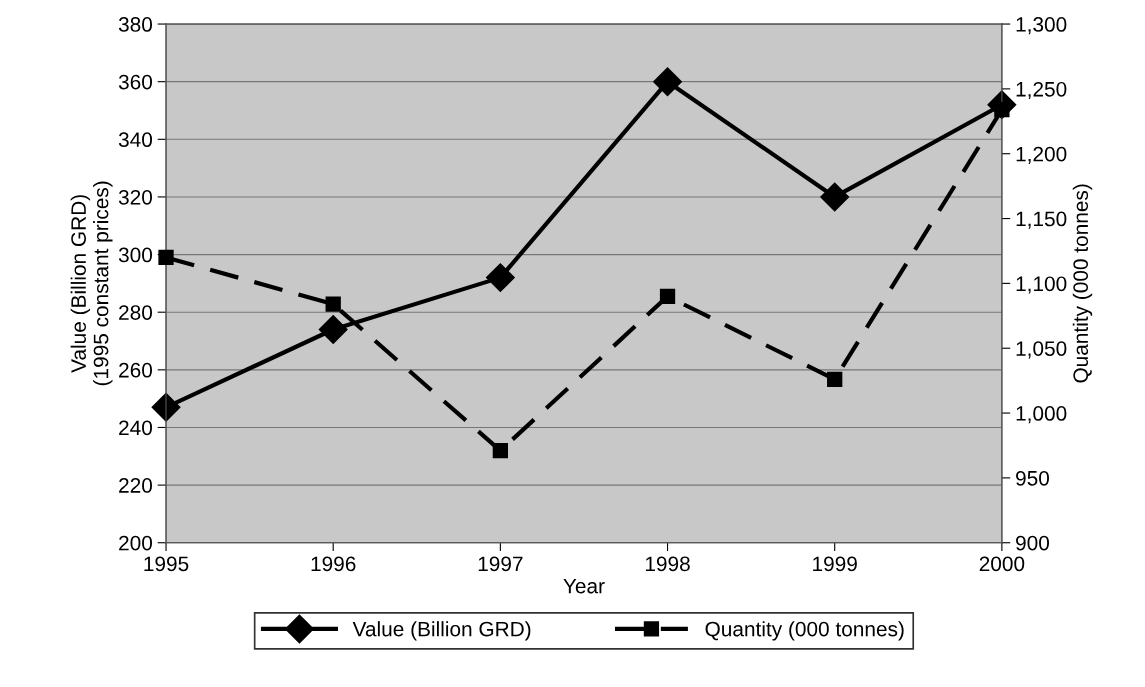 This screenshot has height=687, width=1145. What do you see at coordinates (135, 24) in the screenshot?
I see `y-tick-label: 380` at bounding box center [135, 24].